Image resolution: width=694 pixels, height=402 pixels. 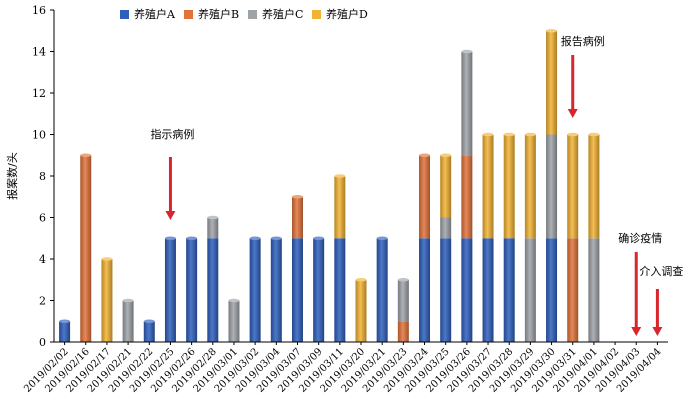 I want to click on y-tick-label: 16, so click(x=39, y=10).